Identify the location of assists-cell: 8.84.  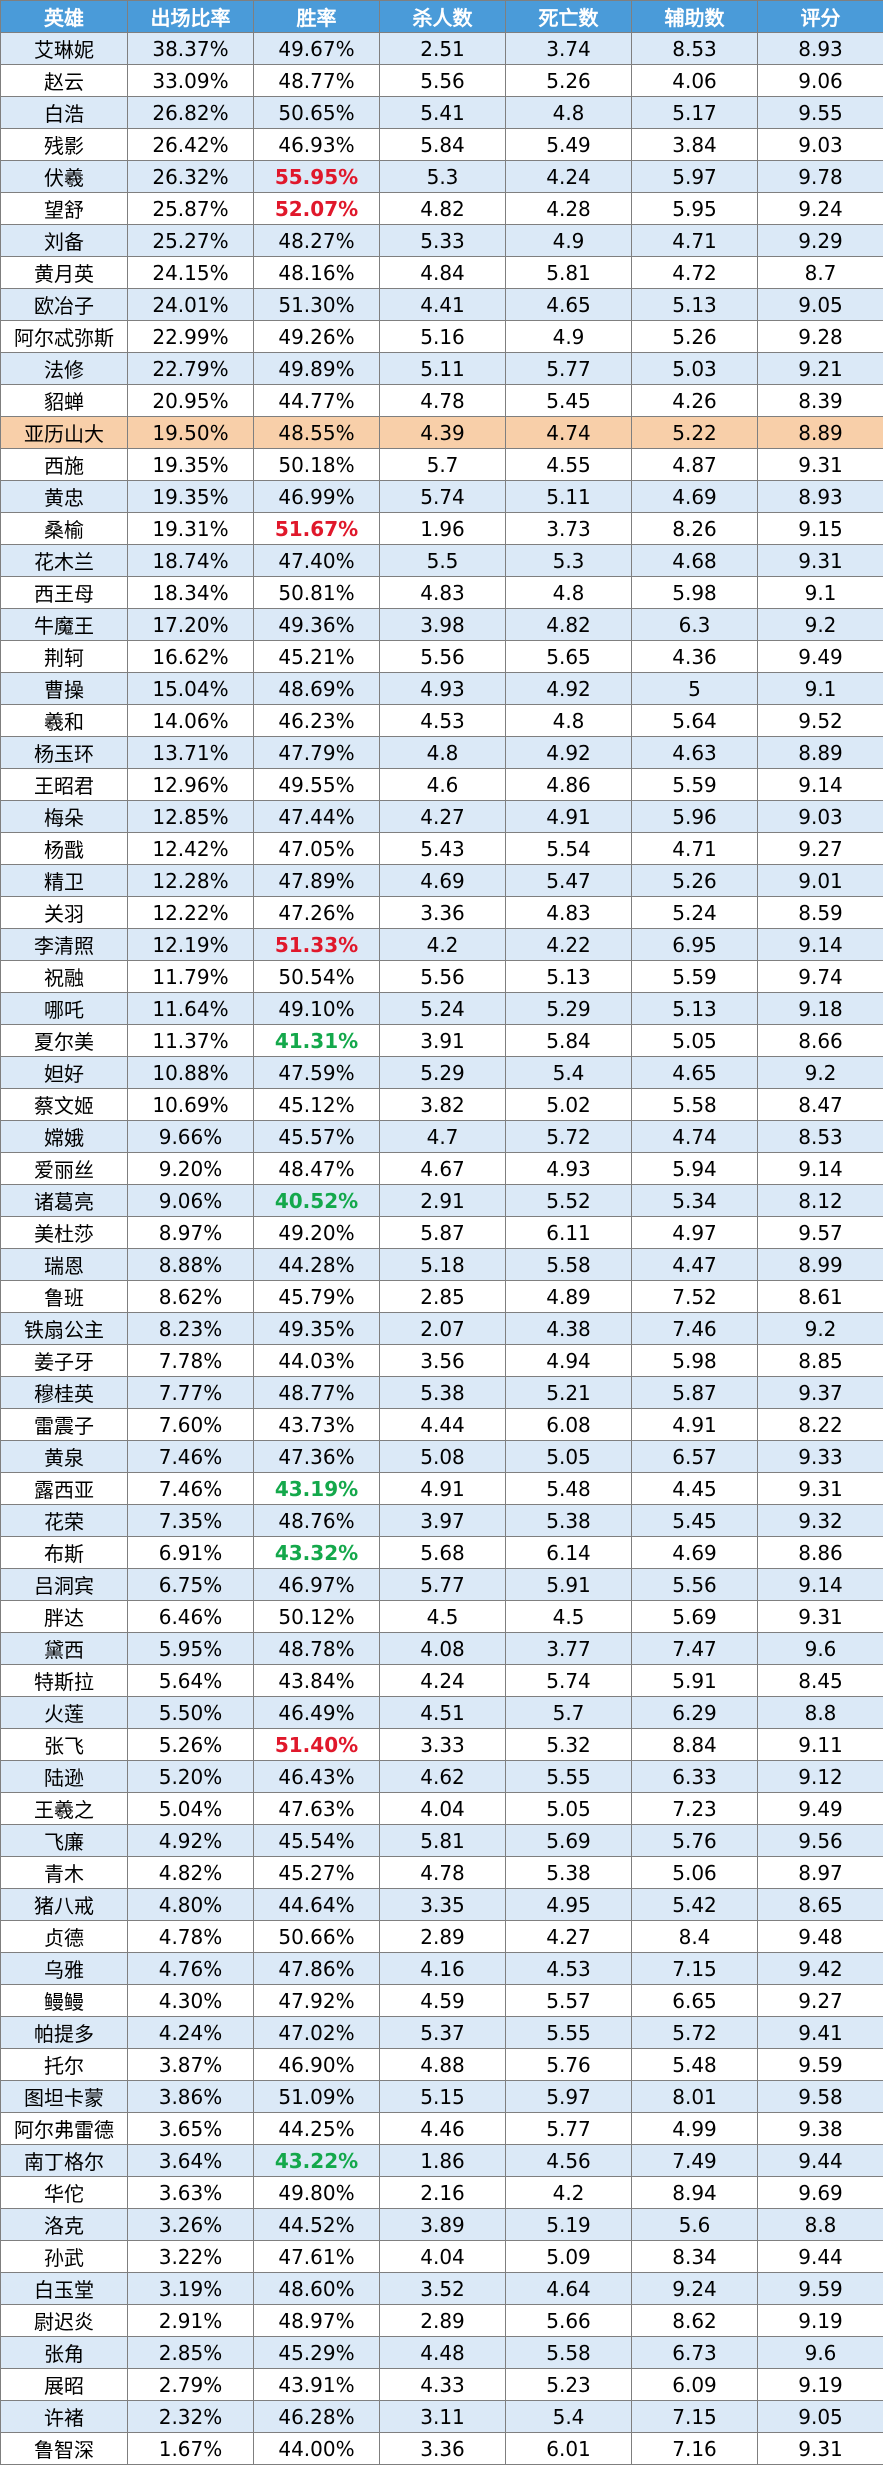
(694, 1744).